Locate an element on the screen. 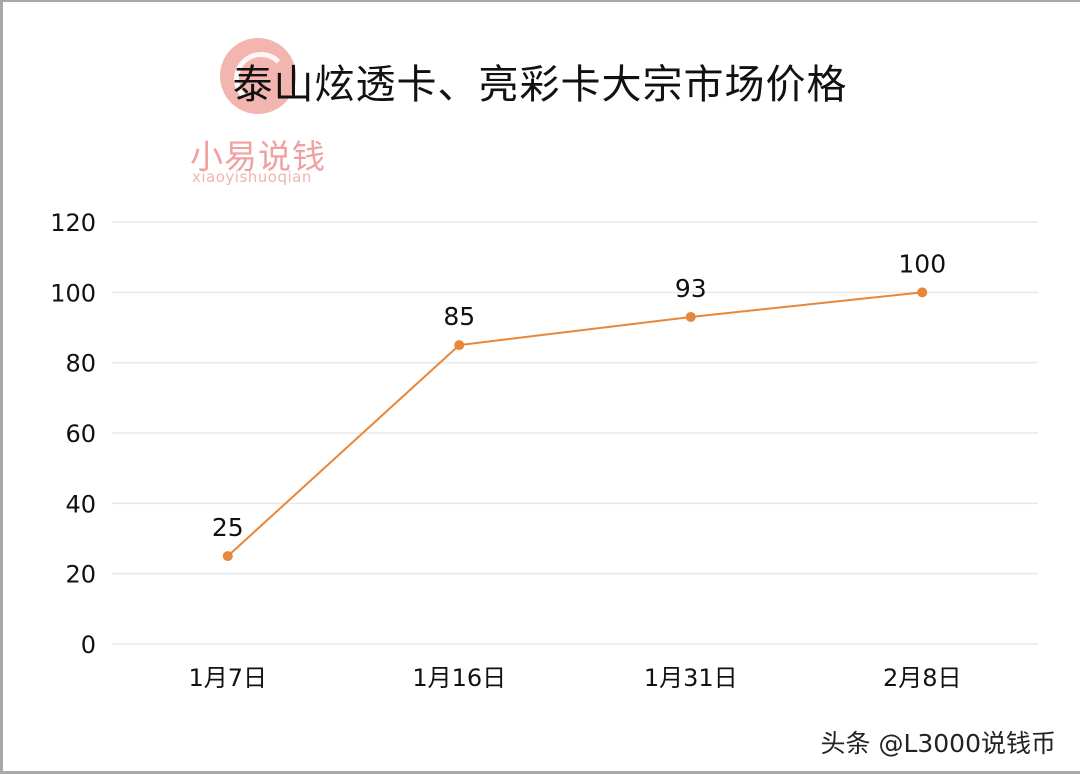 The image size is (1080, 774). y-tick-label: 60 is located at coordinates (80, 434).